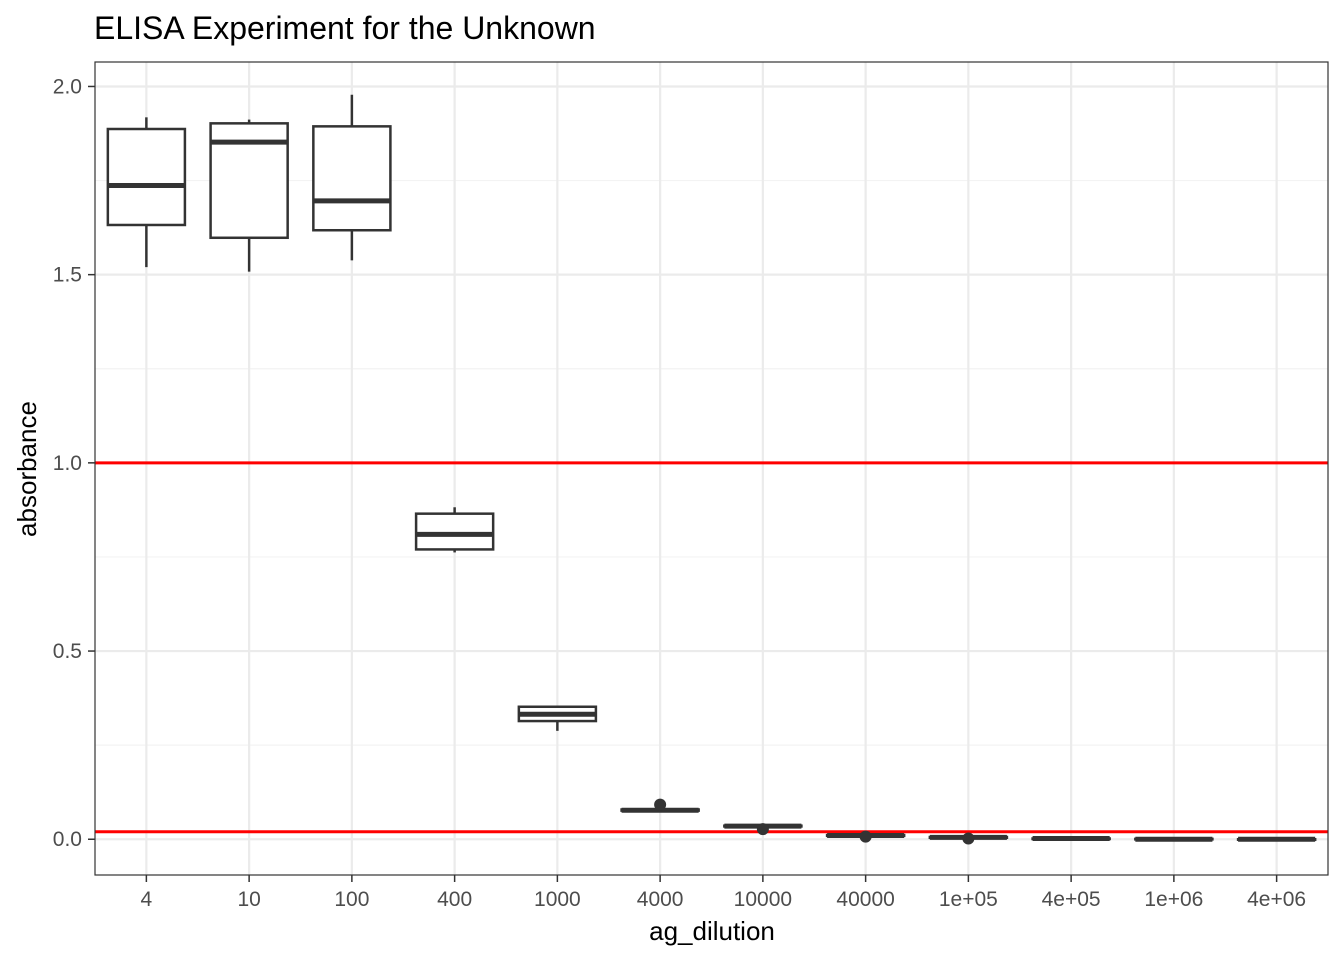 The image size is (1344, 965). Describe the element at coordinates (1276, 839) in the screenshot. I see `box-4e+06` at that location.